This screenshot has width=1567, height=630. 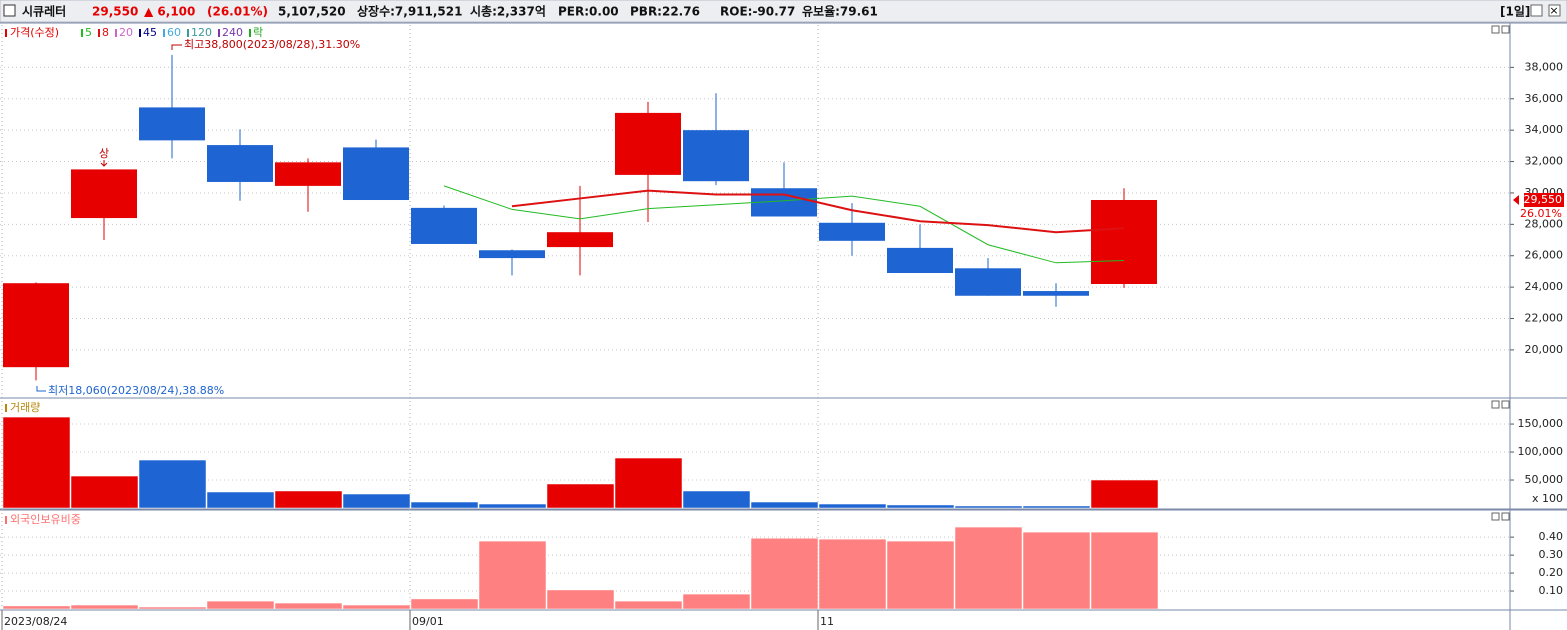 What do you see at coordinates (1551, 572) in the screenshot?
I see `y-tick-label: 0.20` at bounding box center [1551, 572].